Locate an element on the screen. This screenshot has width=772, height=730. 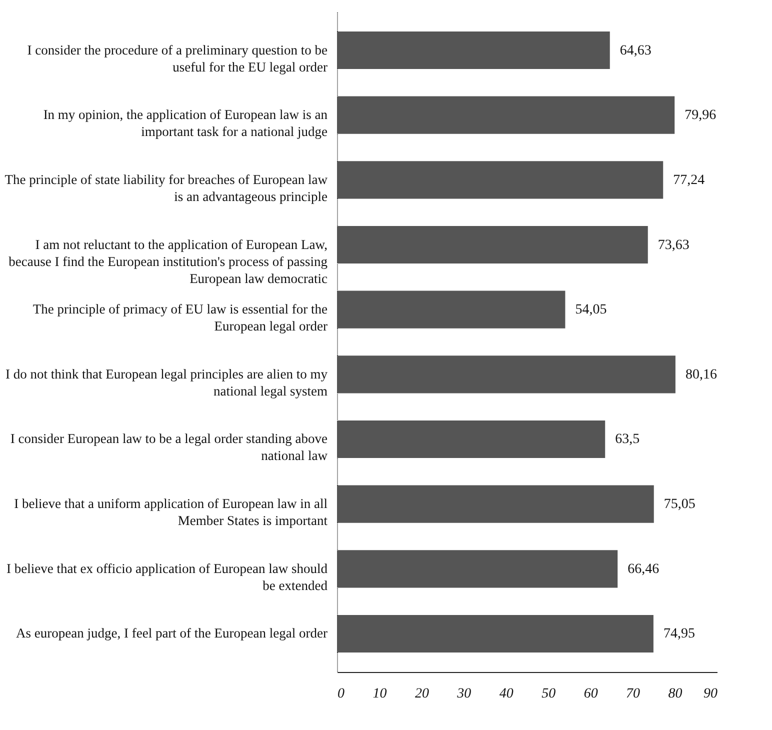
y-tick-label: The principle of state liability for breaches of European law is an advantageous principle is located at coordinates (166, 188).